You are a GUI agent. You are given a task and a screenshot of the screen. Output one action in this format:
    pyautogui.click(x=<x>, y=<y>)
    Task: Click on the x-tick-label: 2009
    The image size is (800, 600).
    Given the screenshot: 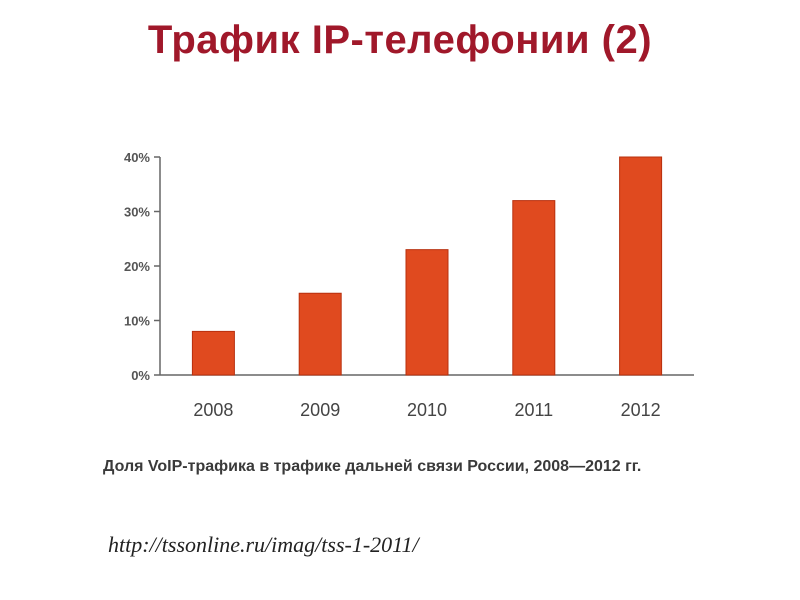 What is the action you would take?
    pyautogui.click(x=320, y=410)
    